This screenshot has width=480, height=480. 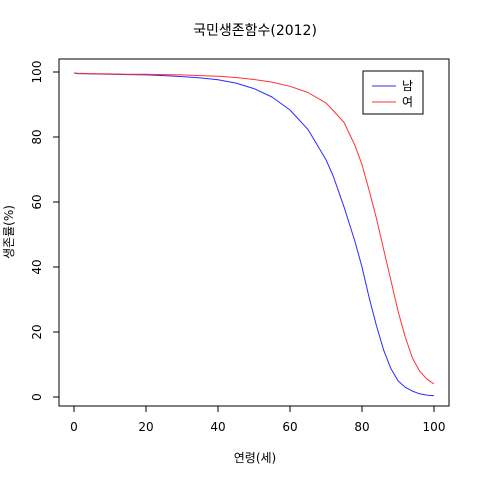 What do you see at coordinates (37, 201) in the screenshot?
I see `y-tick-label: 60` at bounding box center [37, 201].